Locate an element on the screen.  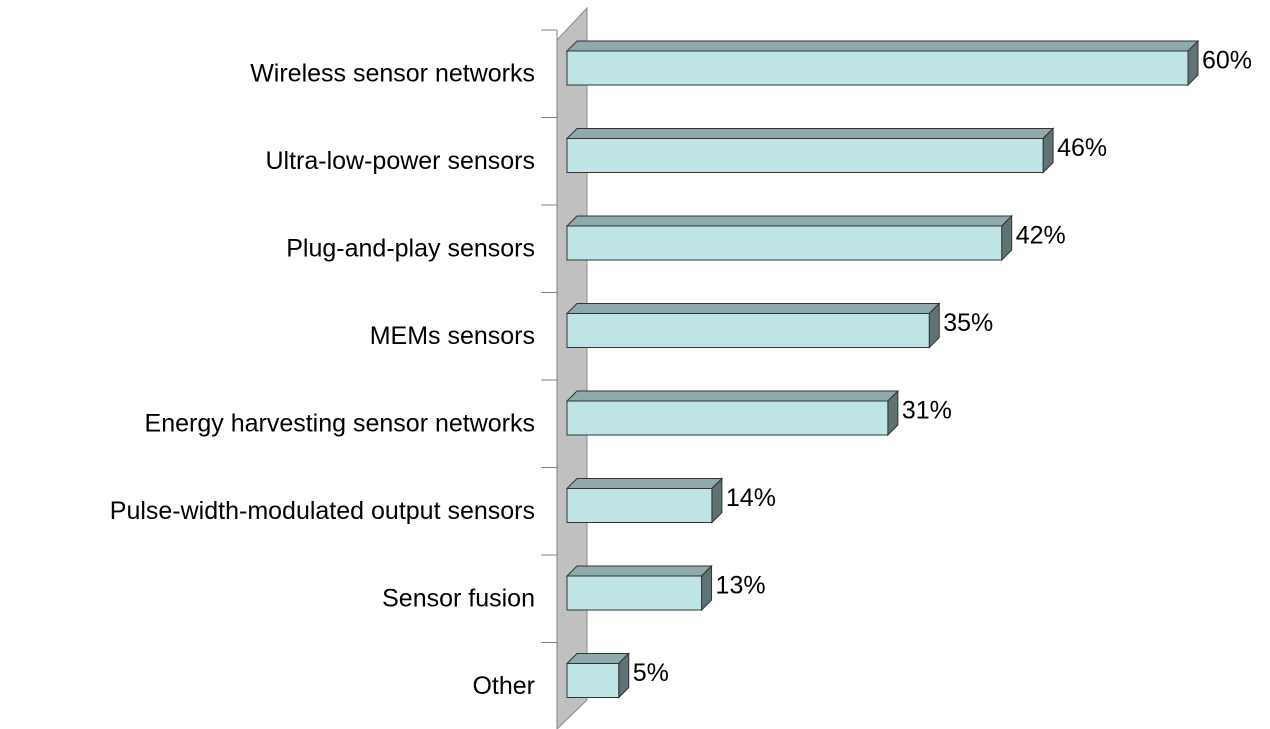
data-label: 46% is located at coordinates (1082, 148).